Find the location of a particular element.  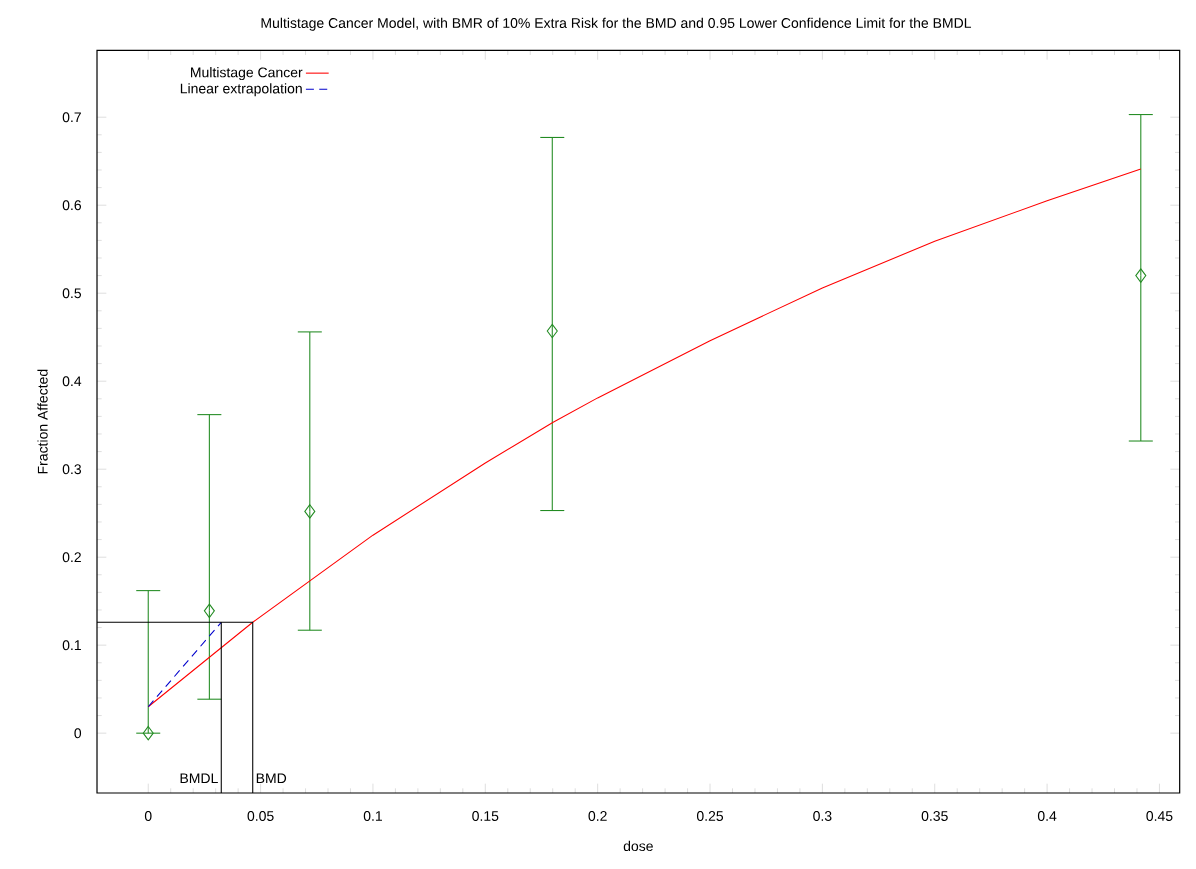

x-tick-label: 0.45 is located at coordinates (1159, 816).